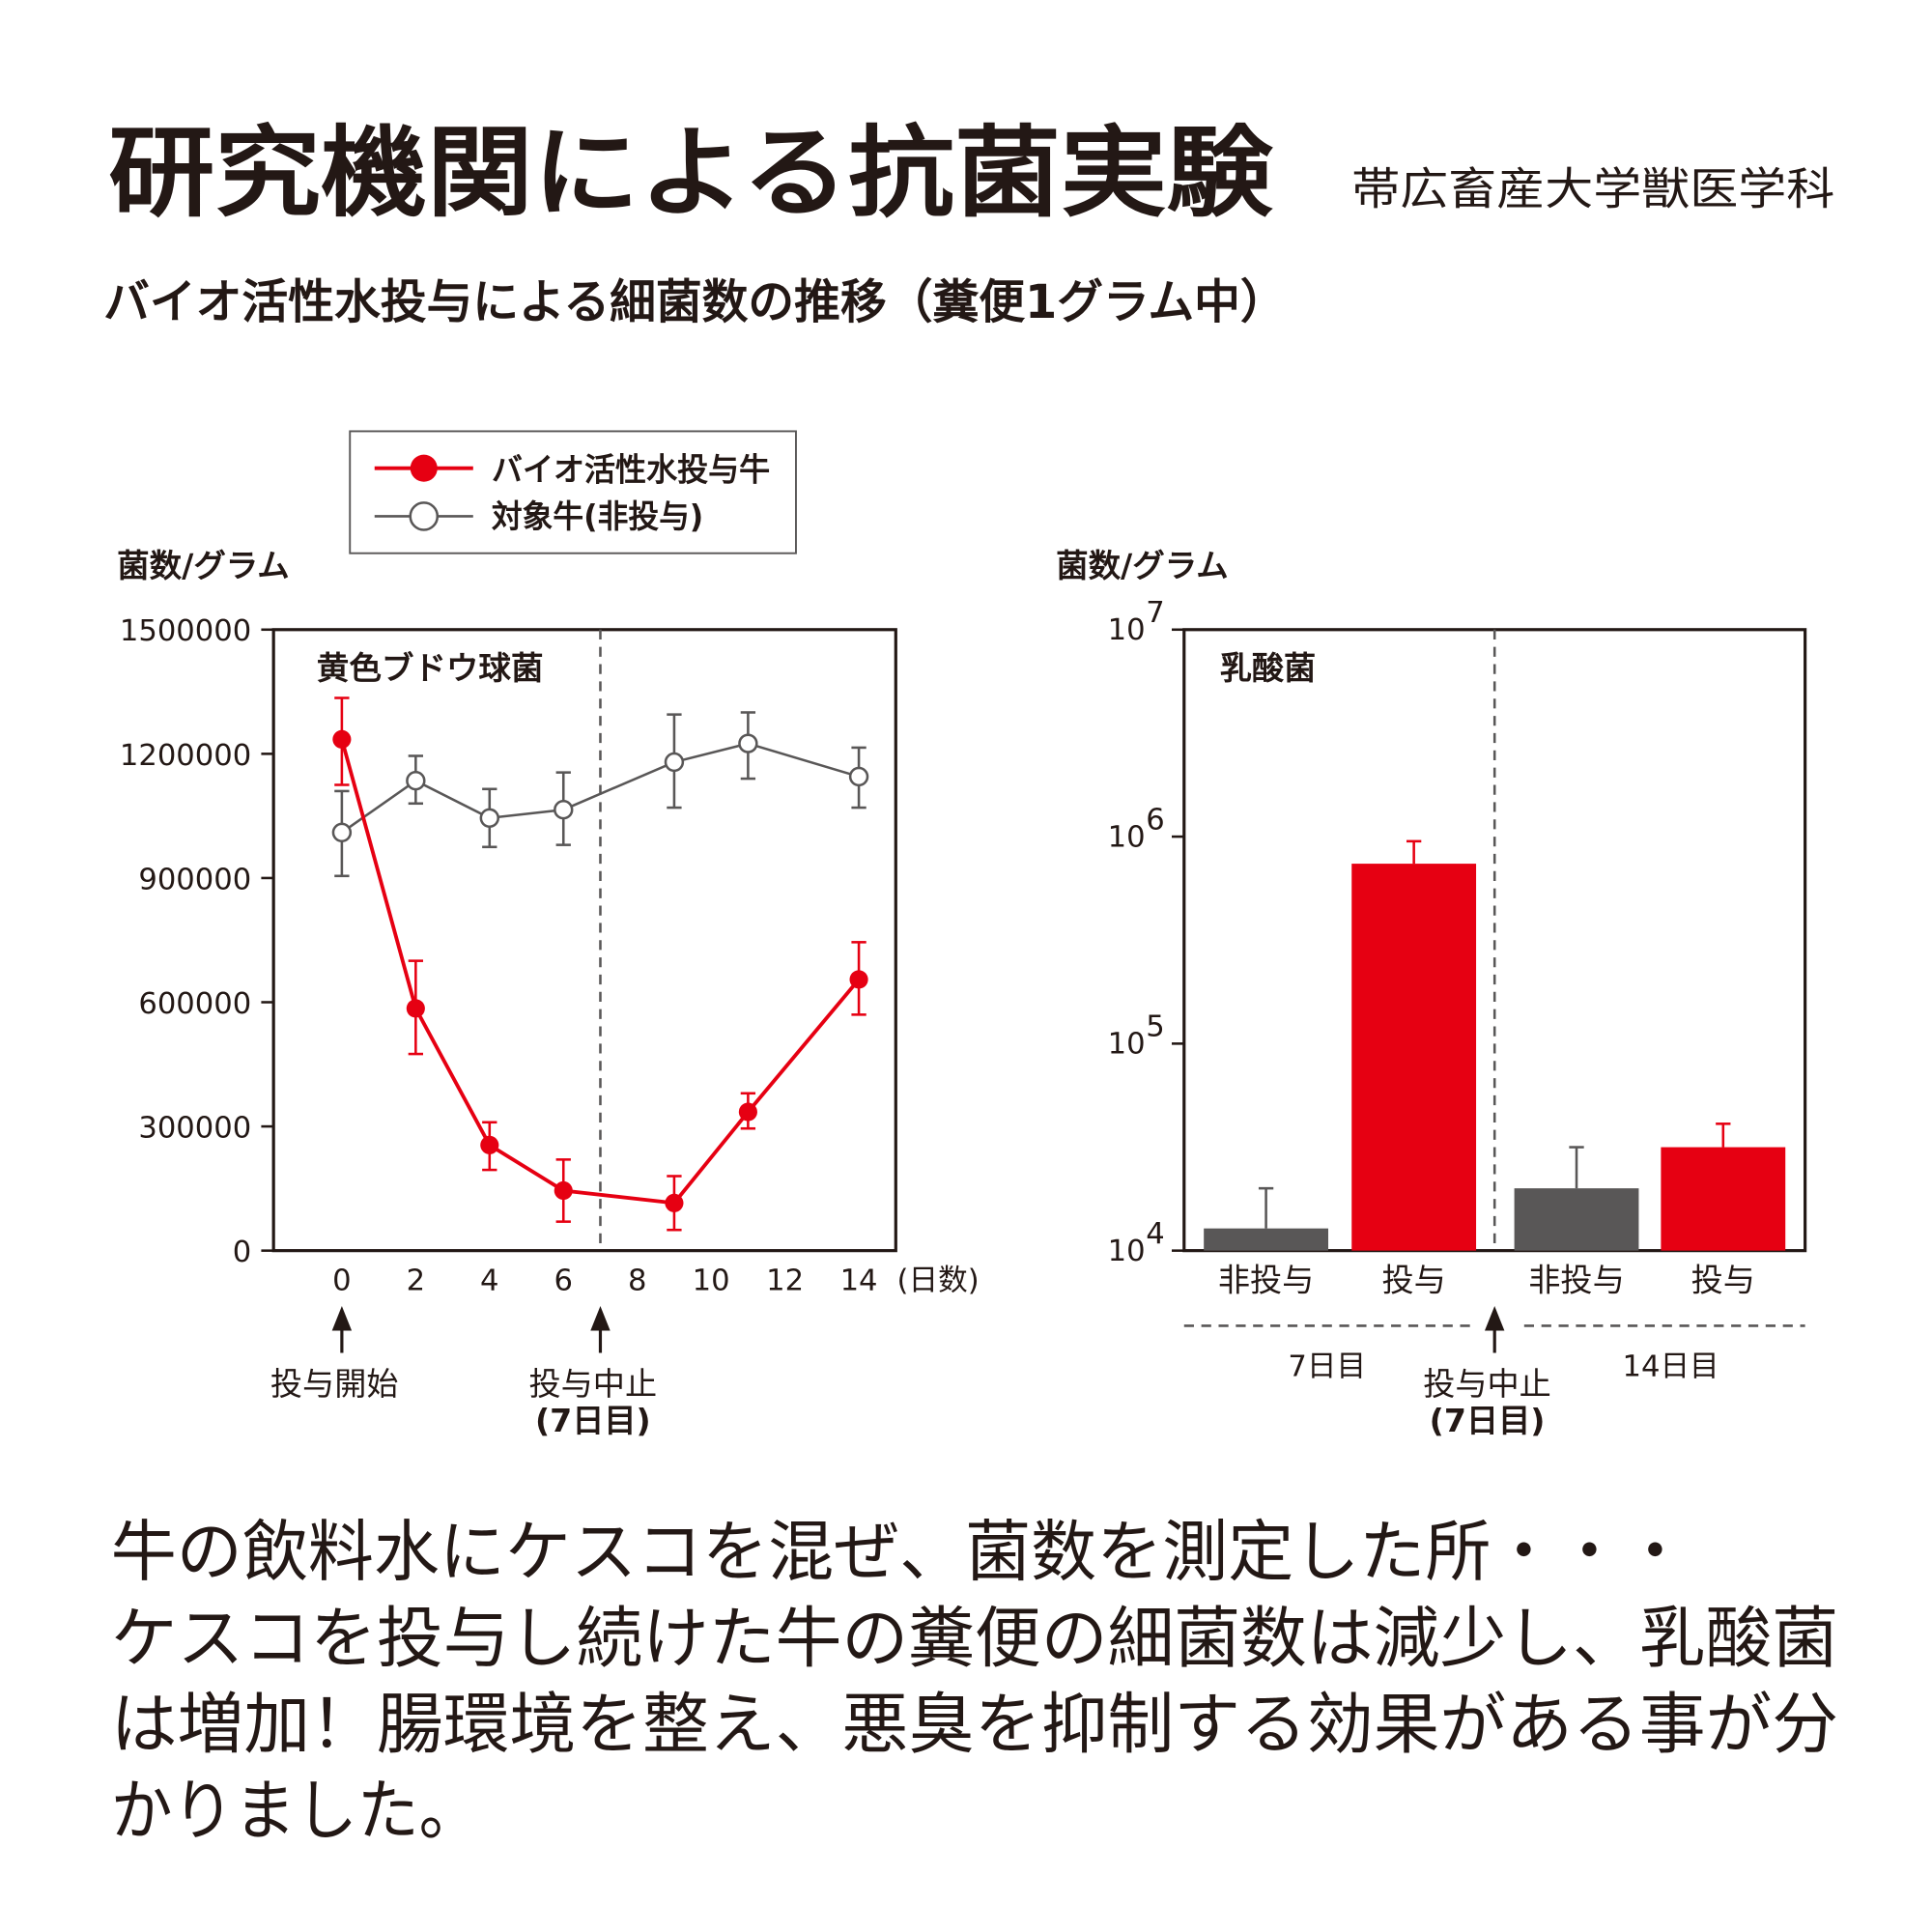 Image resolution: width=1932 pixels, height=1932 pixels. What do you see at coordinates (194, 1129) in the screenshot?
I see `y-tick-label: 300000` at bounding box center [194, 1129].